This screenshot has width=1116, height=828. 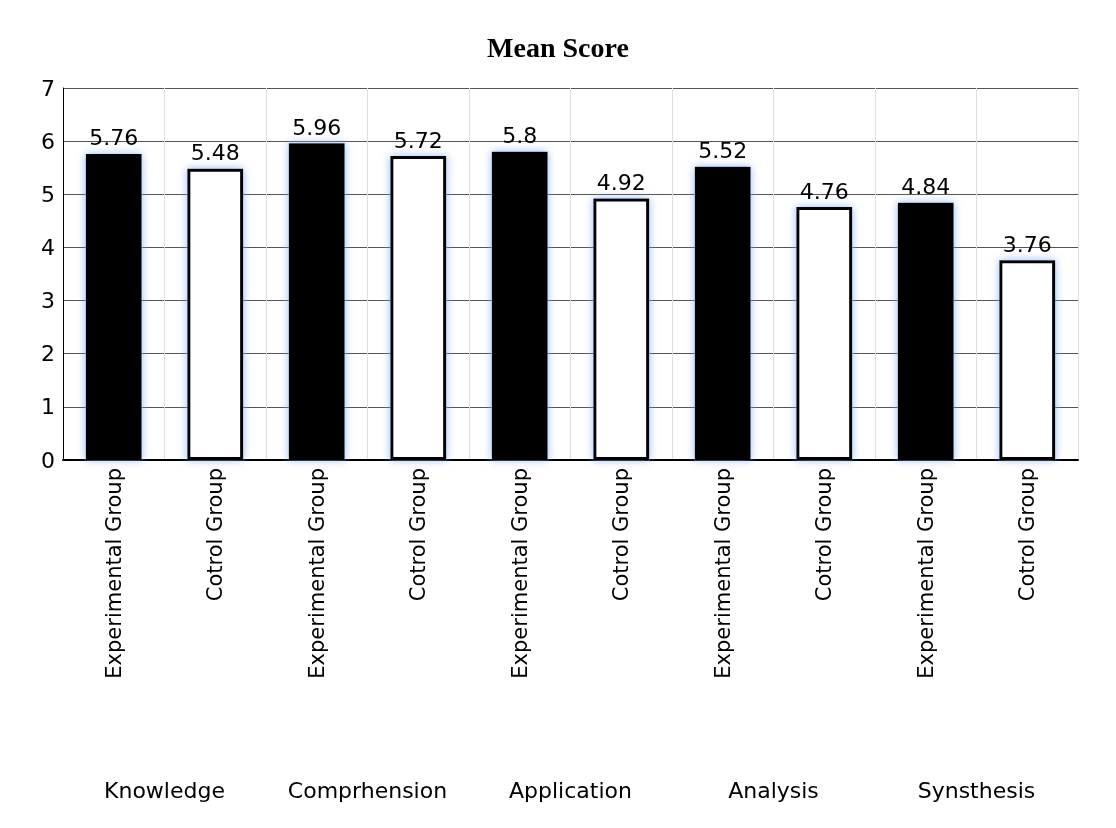 What do you see at coordinates (215, 153) in the screenshot?
I see `data-label: 5.48` at bounding box center [215, 153].